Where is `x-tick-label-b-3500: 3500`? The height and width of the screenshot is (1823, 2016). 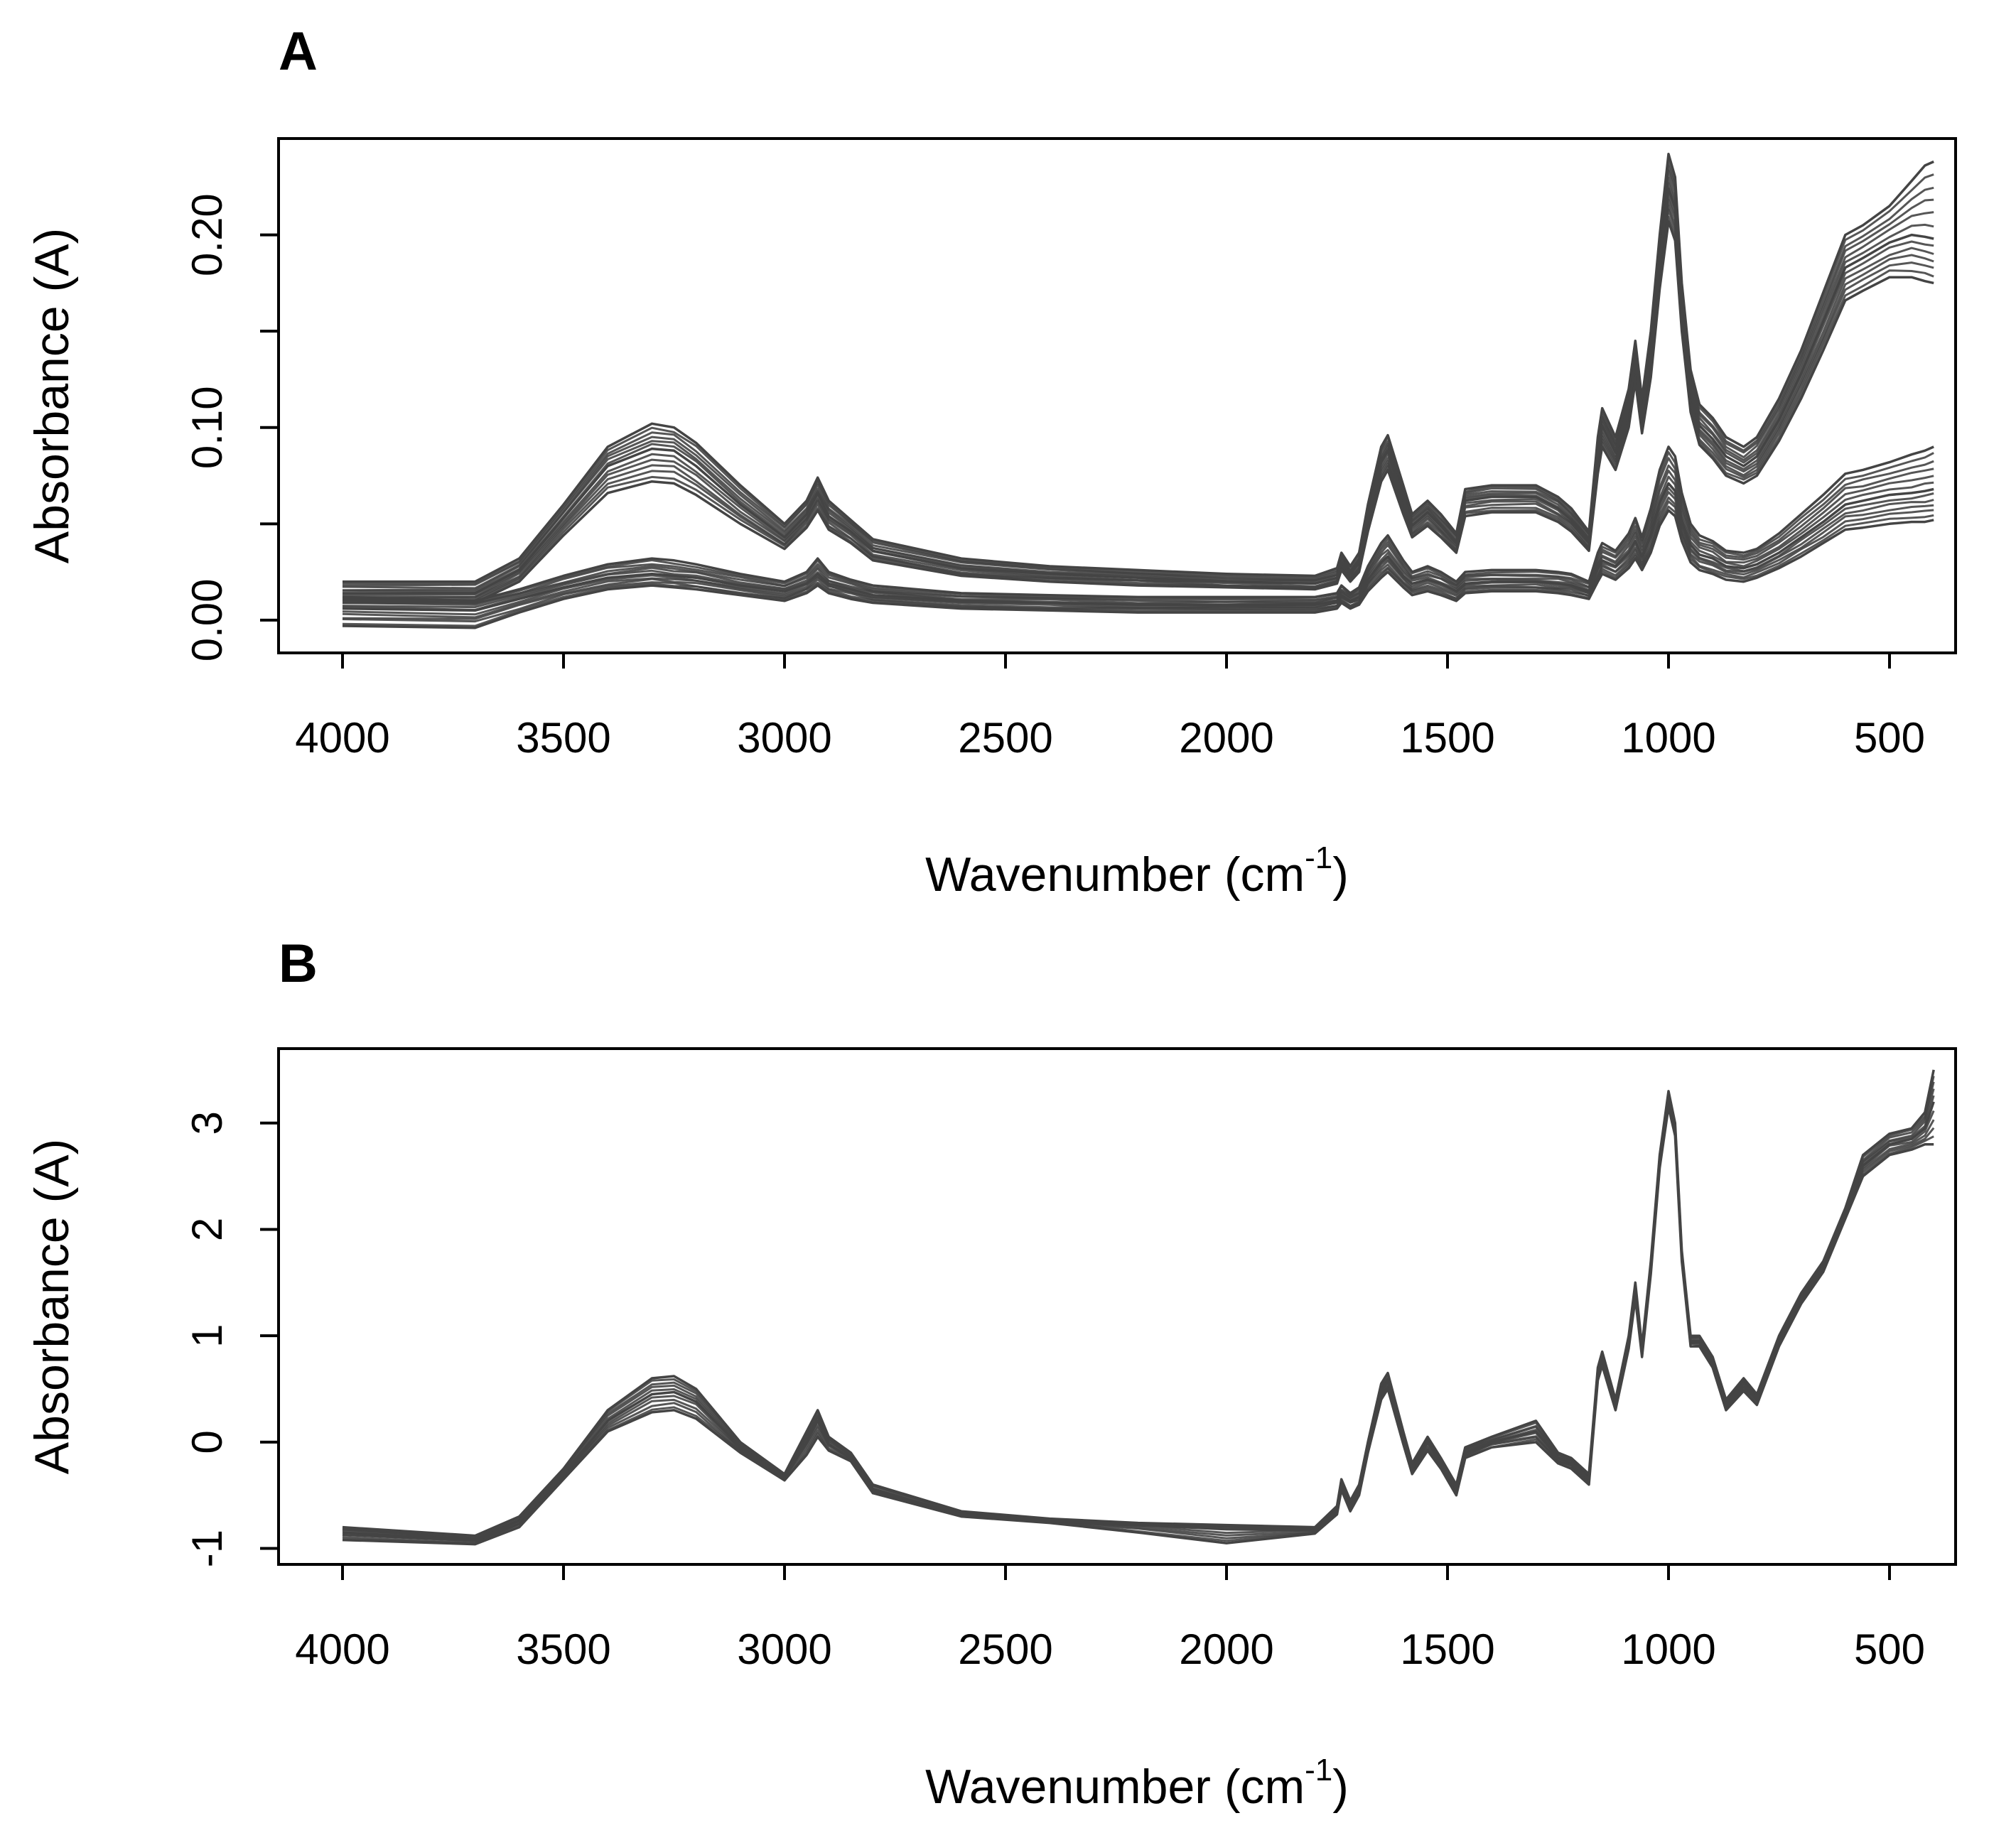
x-tick-label-b-3500: 3500 is located at coordinates (563, 1649).